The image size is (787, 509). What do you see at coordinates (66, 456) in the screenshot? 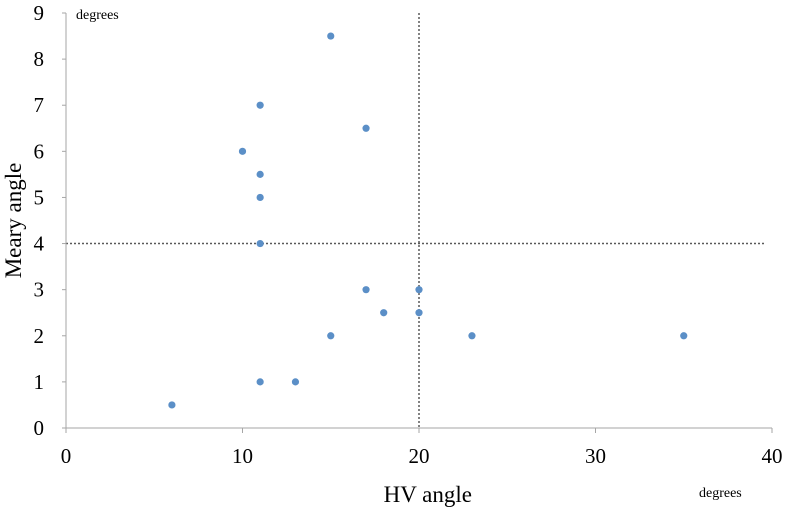
I see `x-tick-label: 0` at bounding box center [66, 456].